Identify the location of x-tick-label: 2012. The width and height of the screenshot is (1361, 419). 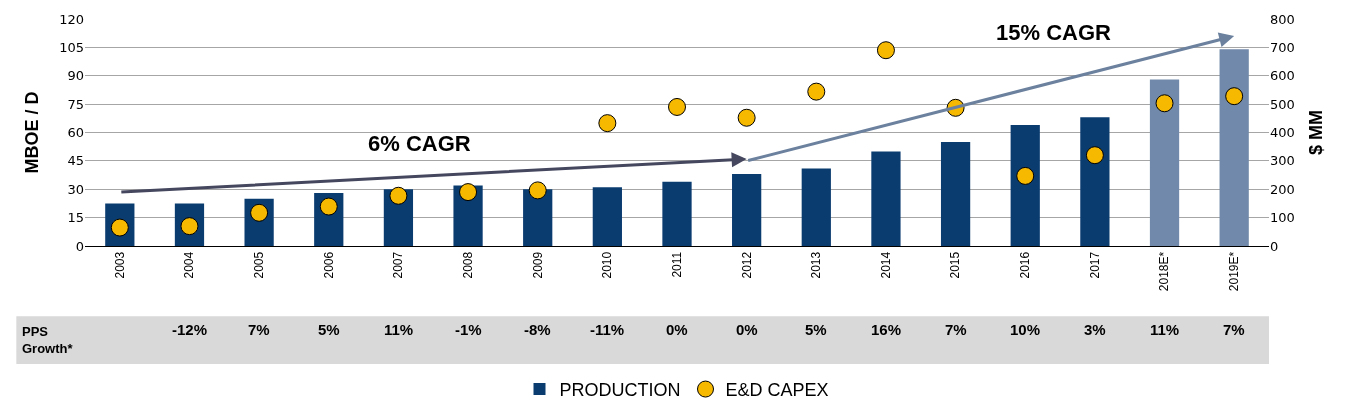
(746, 265).